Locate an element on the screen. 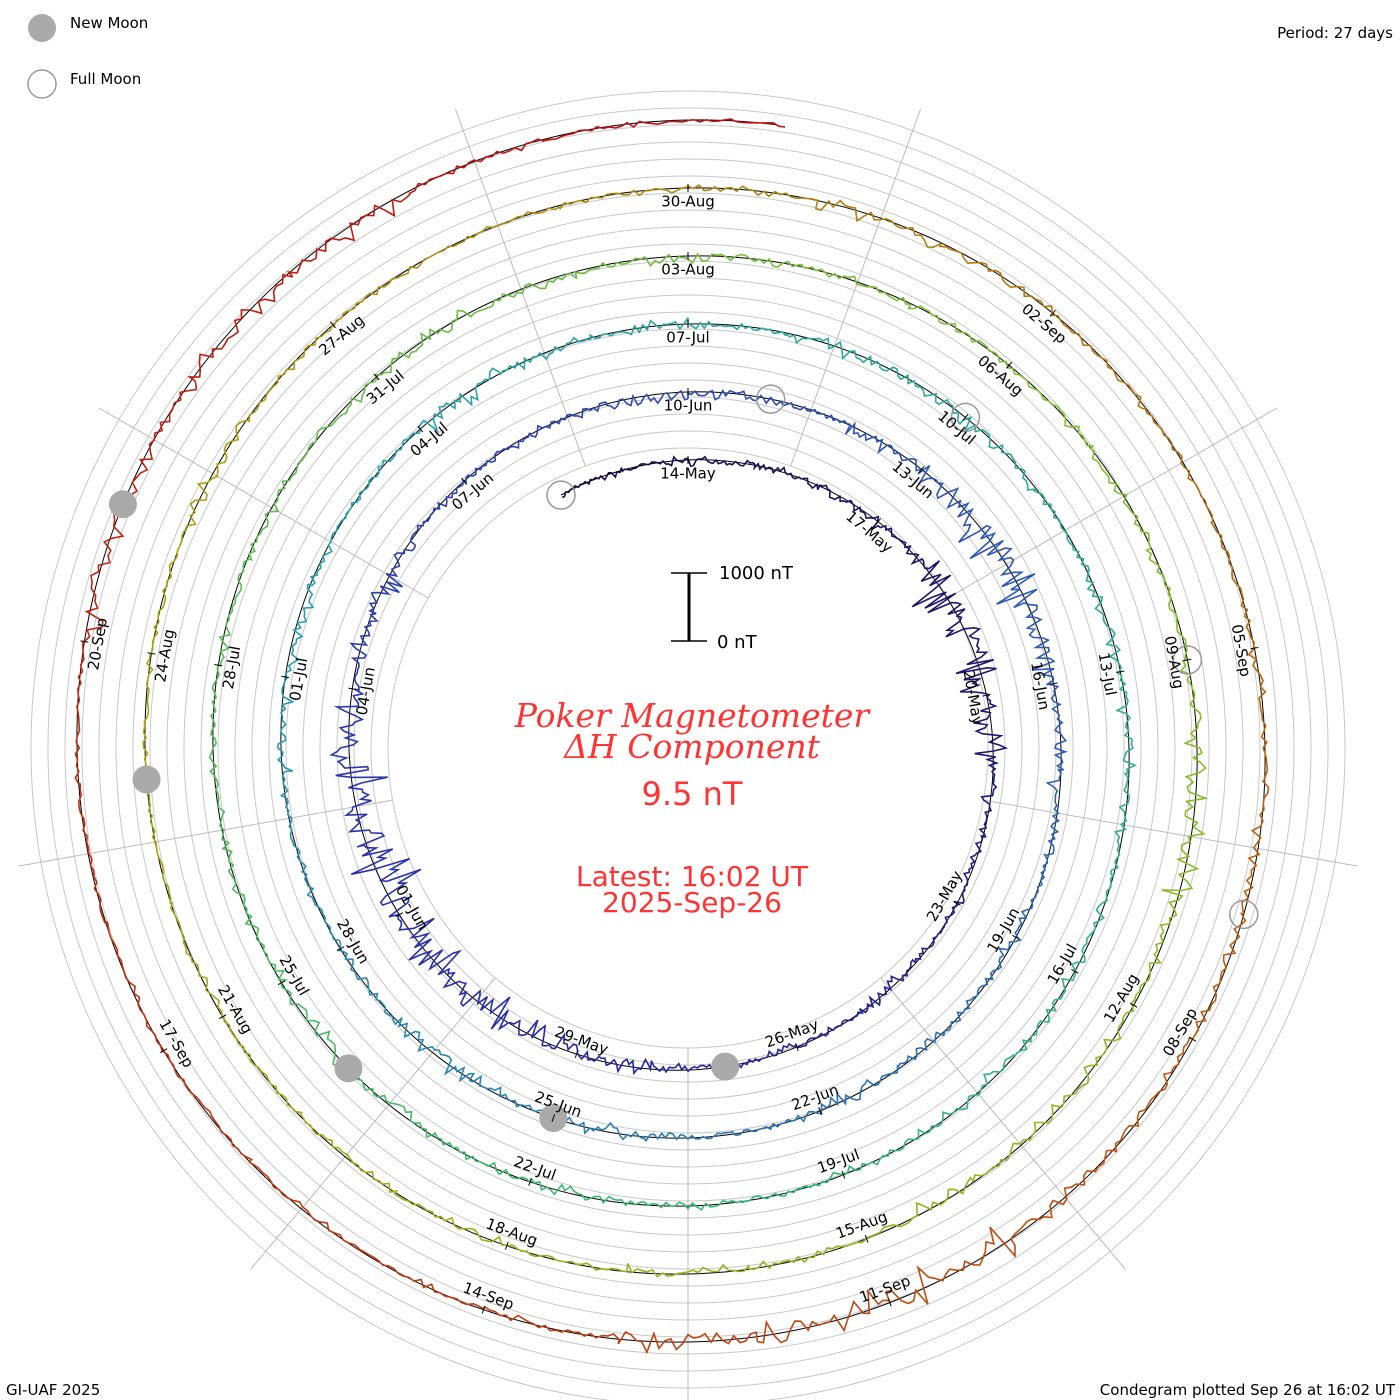  period-label: Period: 27 days is located at coordinates (1335, 33).